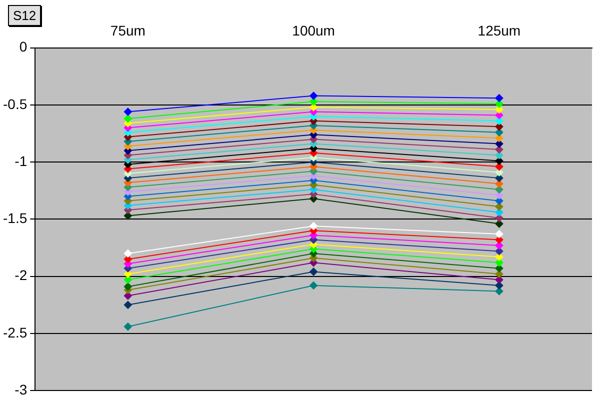 Image resolution: width=597 pixels, height=402 pixels. What do you see at coordinates (15, 218) in the screenshot?
I see `y-tick-label: -1.5` at bounding box center [15, 218].